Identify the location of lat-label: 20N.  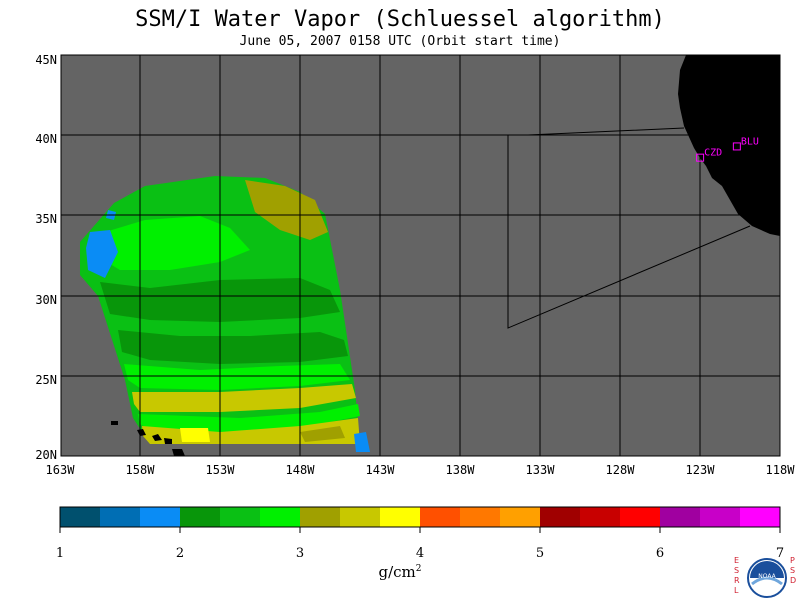
(46, 455).